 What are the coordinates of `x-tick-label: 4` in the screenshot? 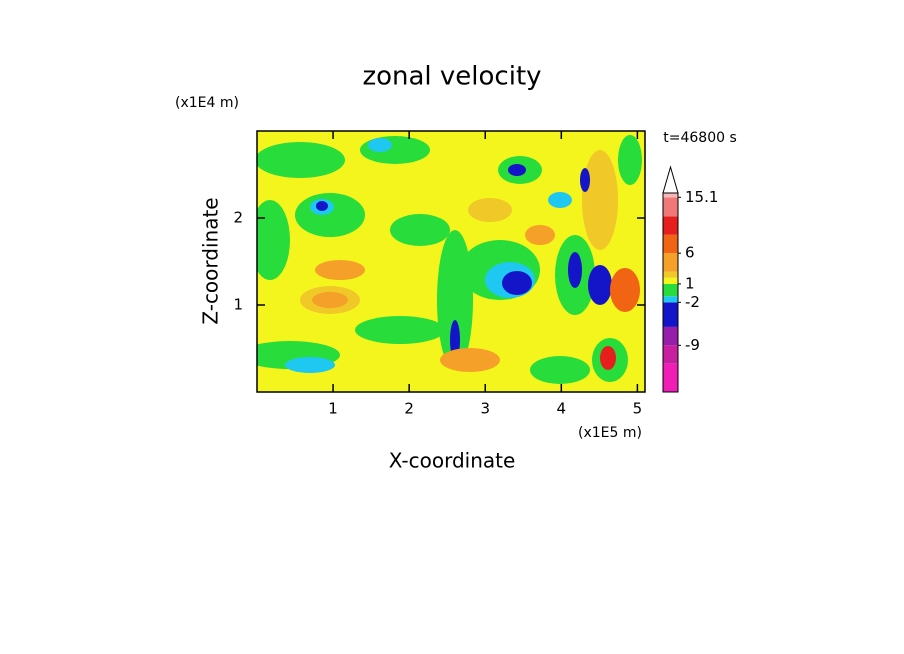 It's located at (562, 409).